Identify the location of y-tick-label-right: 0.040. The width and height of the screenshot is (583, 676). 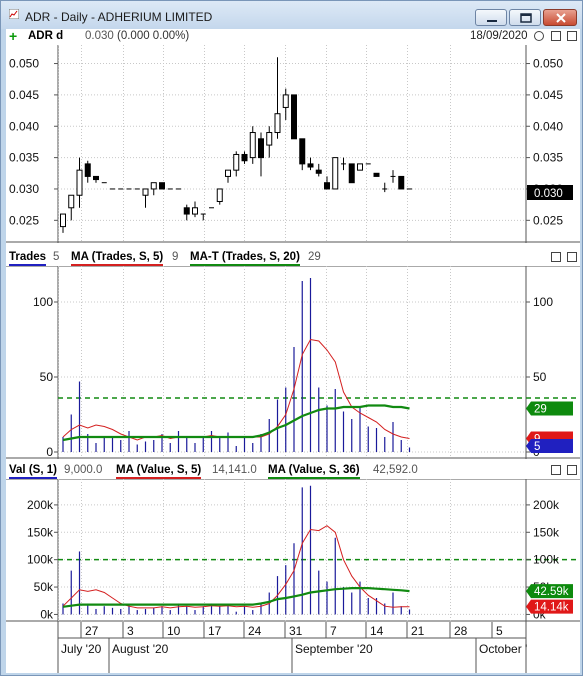
(548, 126).